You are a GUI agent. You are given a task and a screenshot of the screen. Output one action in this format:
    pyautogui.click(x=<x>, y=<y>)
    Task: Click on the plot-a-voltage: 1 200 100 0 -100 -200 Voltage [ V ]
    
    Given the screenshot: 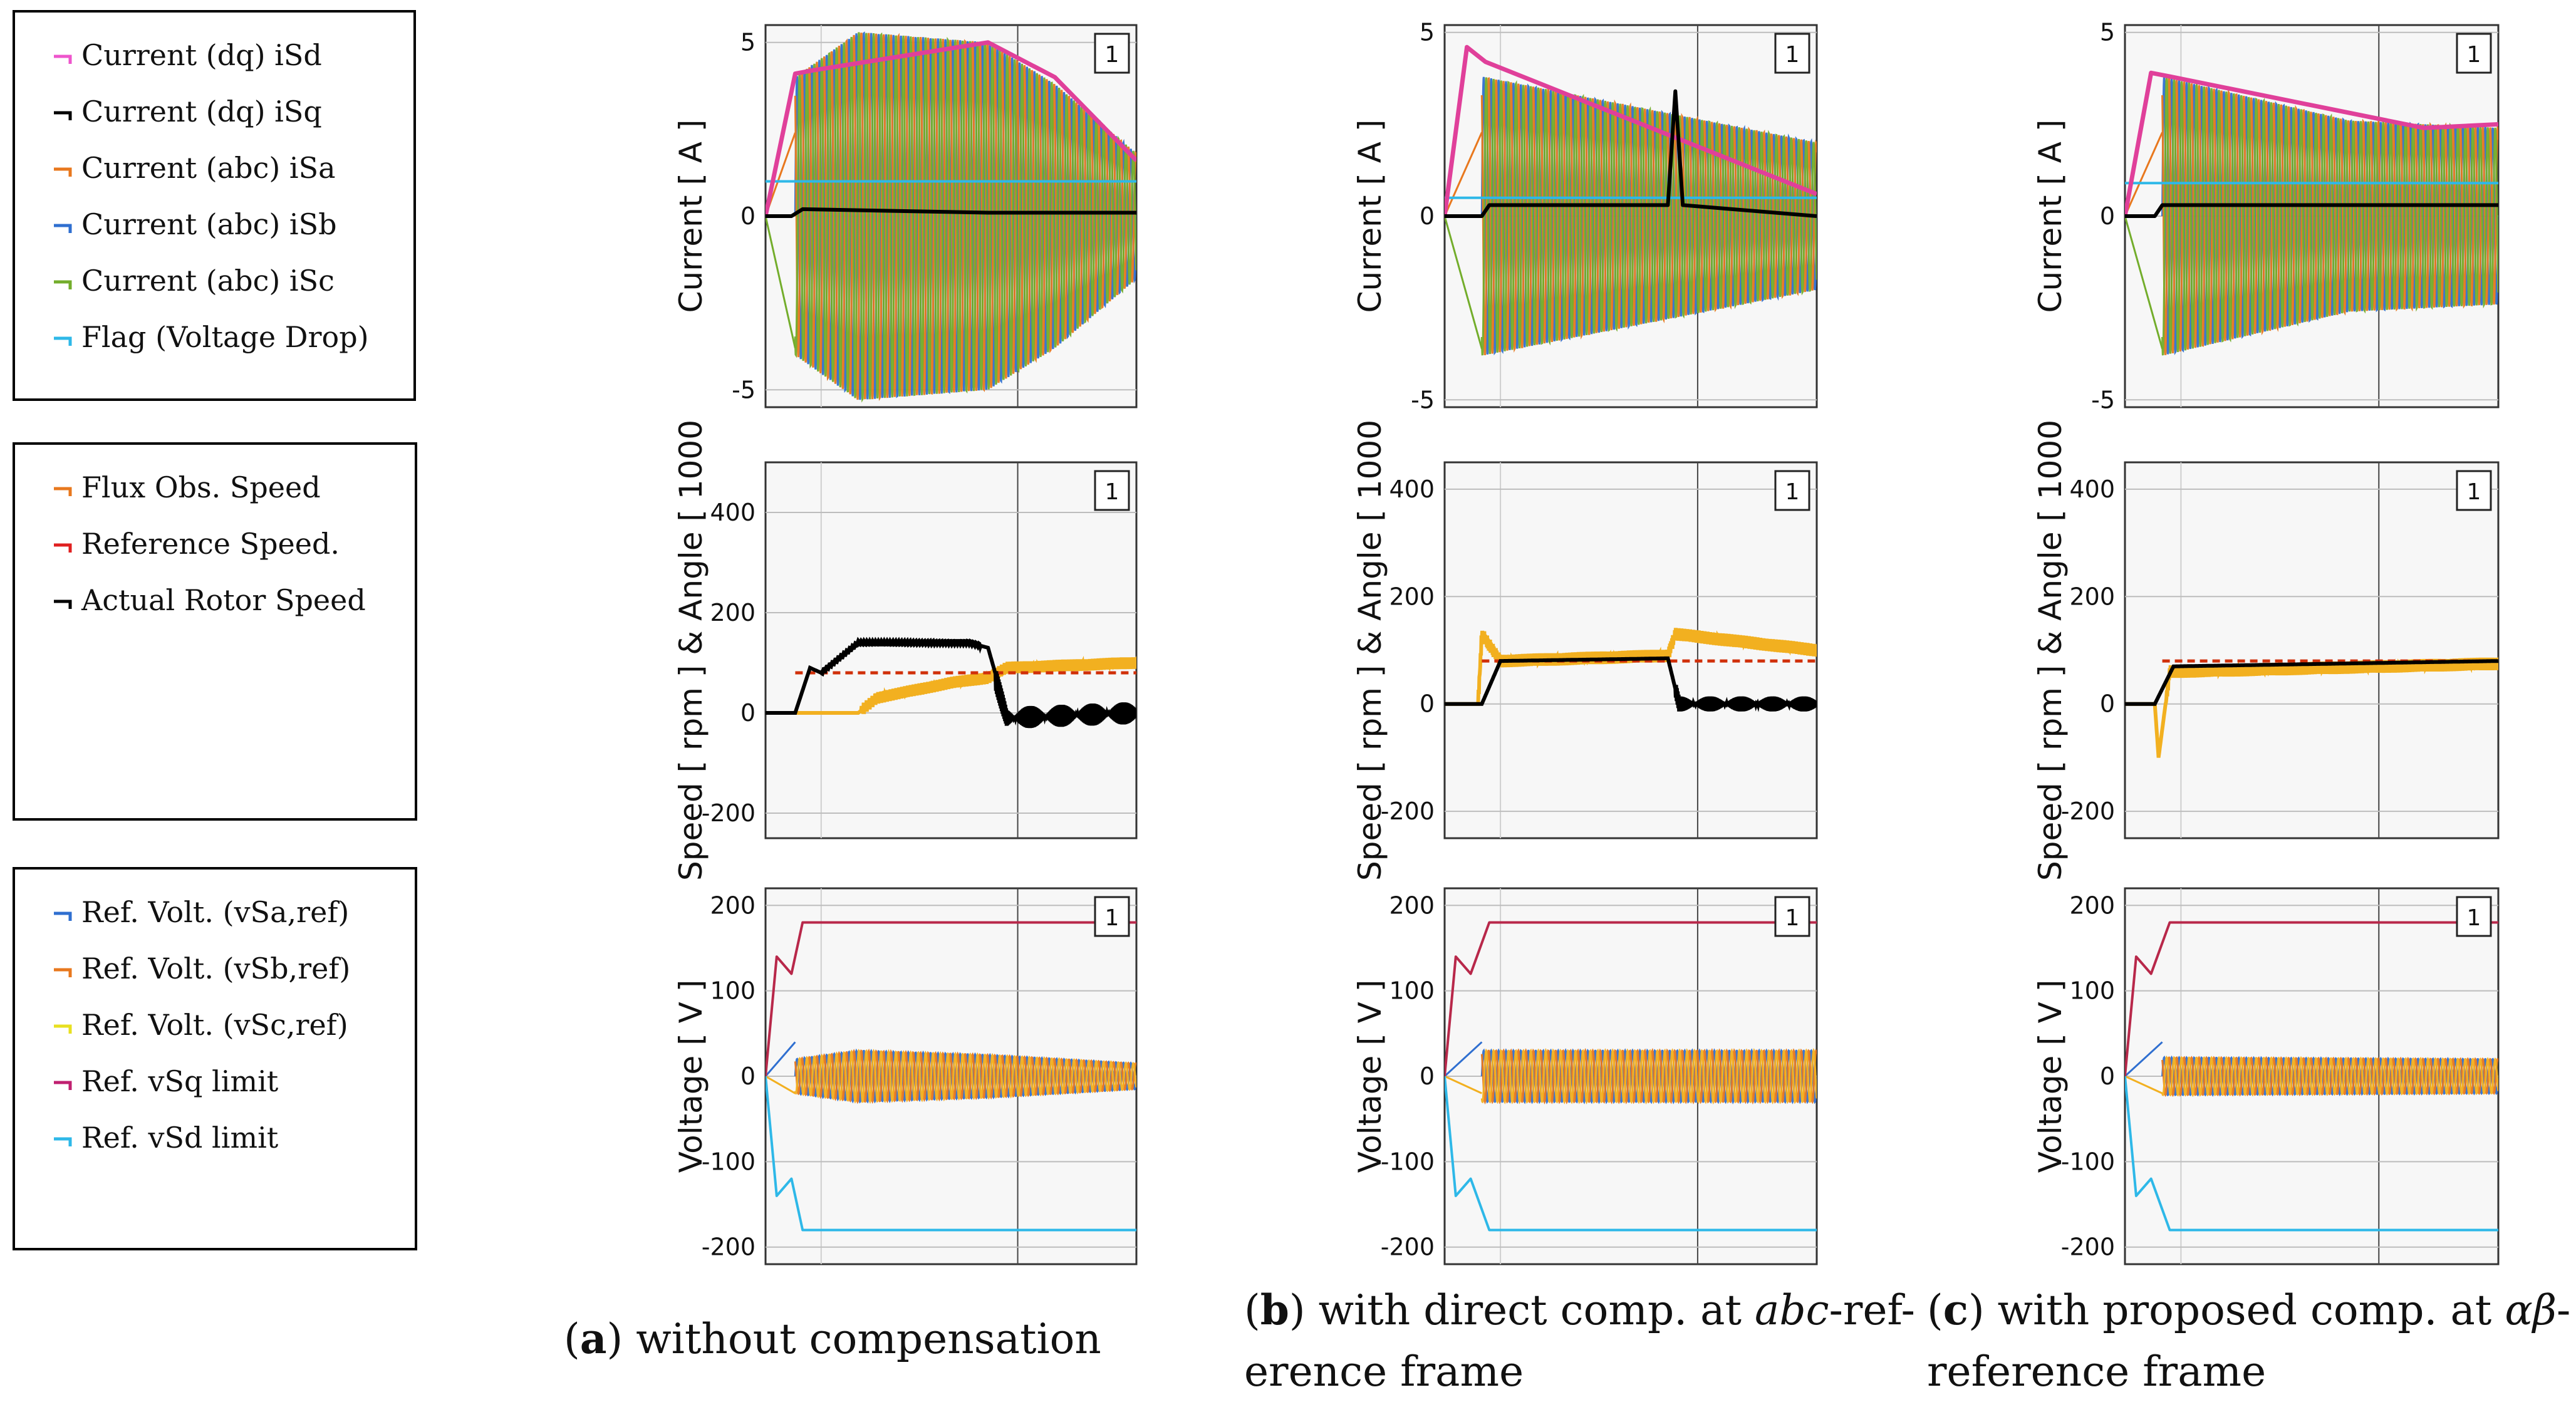 What is the action you would take?
    pyautogui.click(x=905, y=1076)
    